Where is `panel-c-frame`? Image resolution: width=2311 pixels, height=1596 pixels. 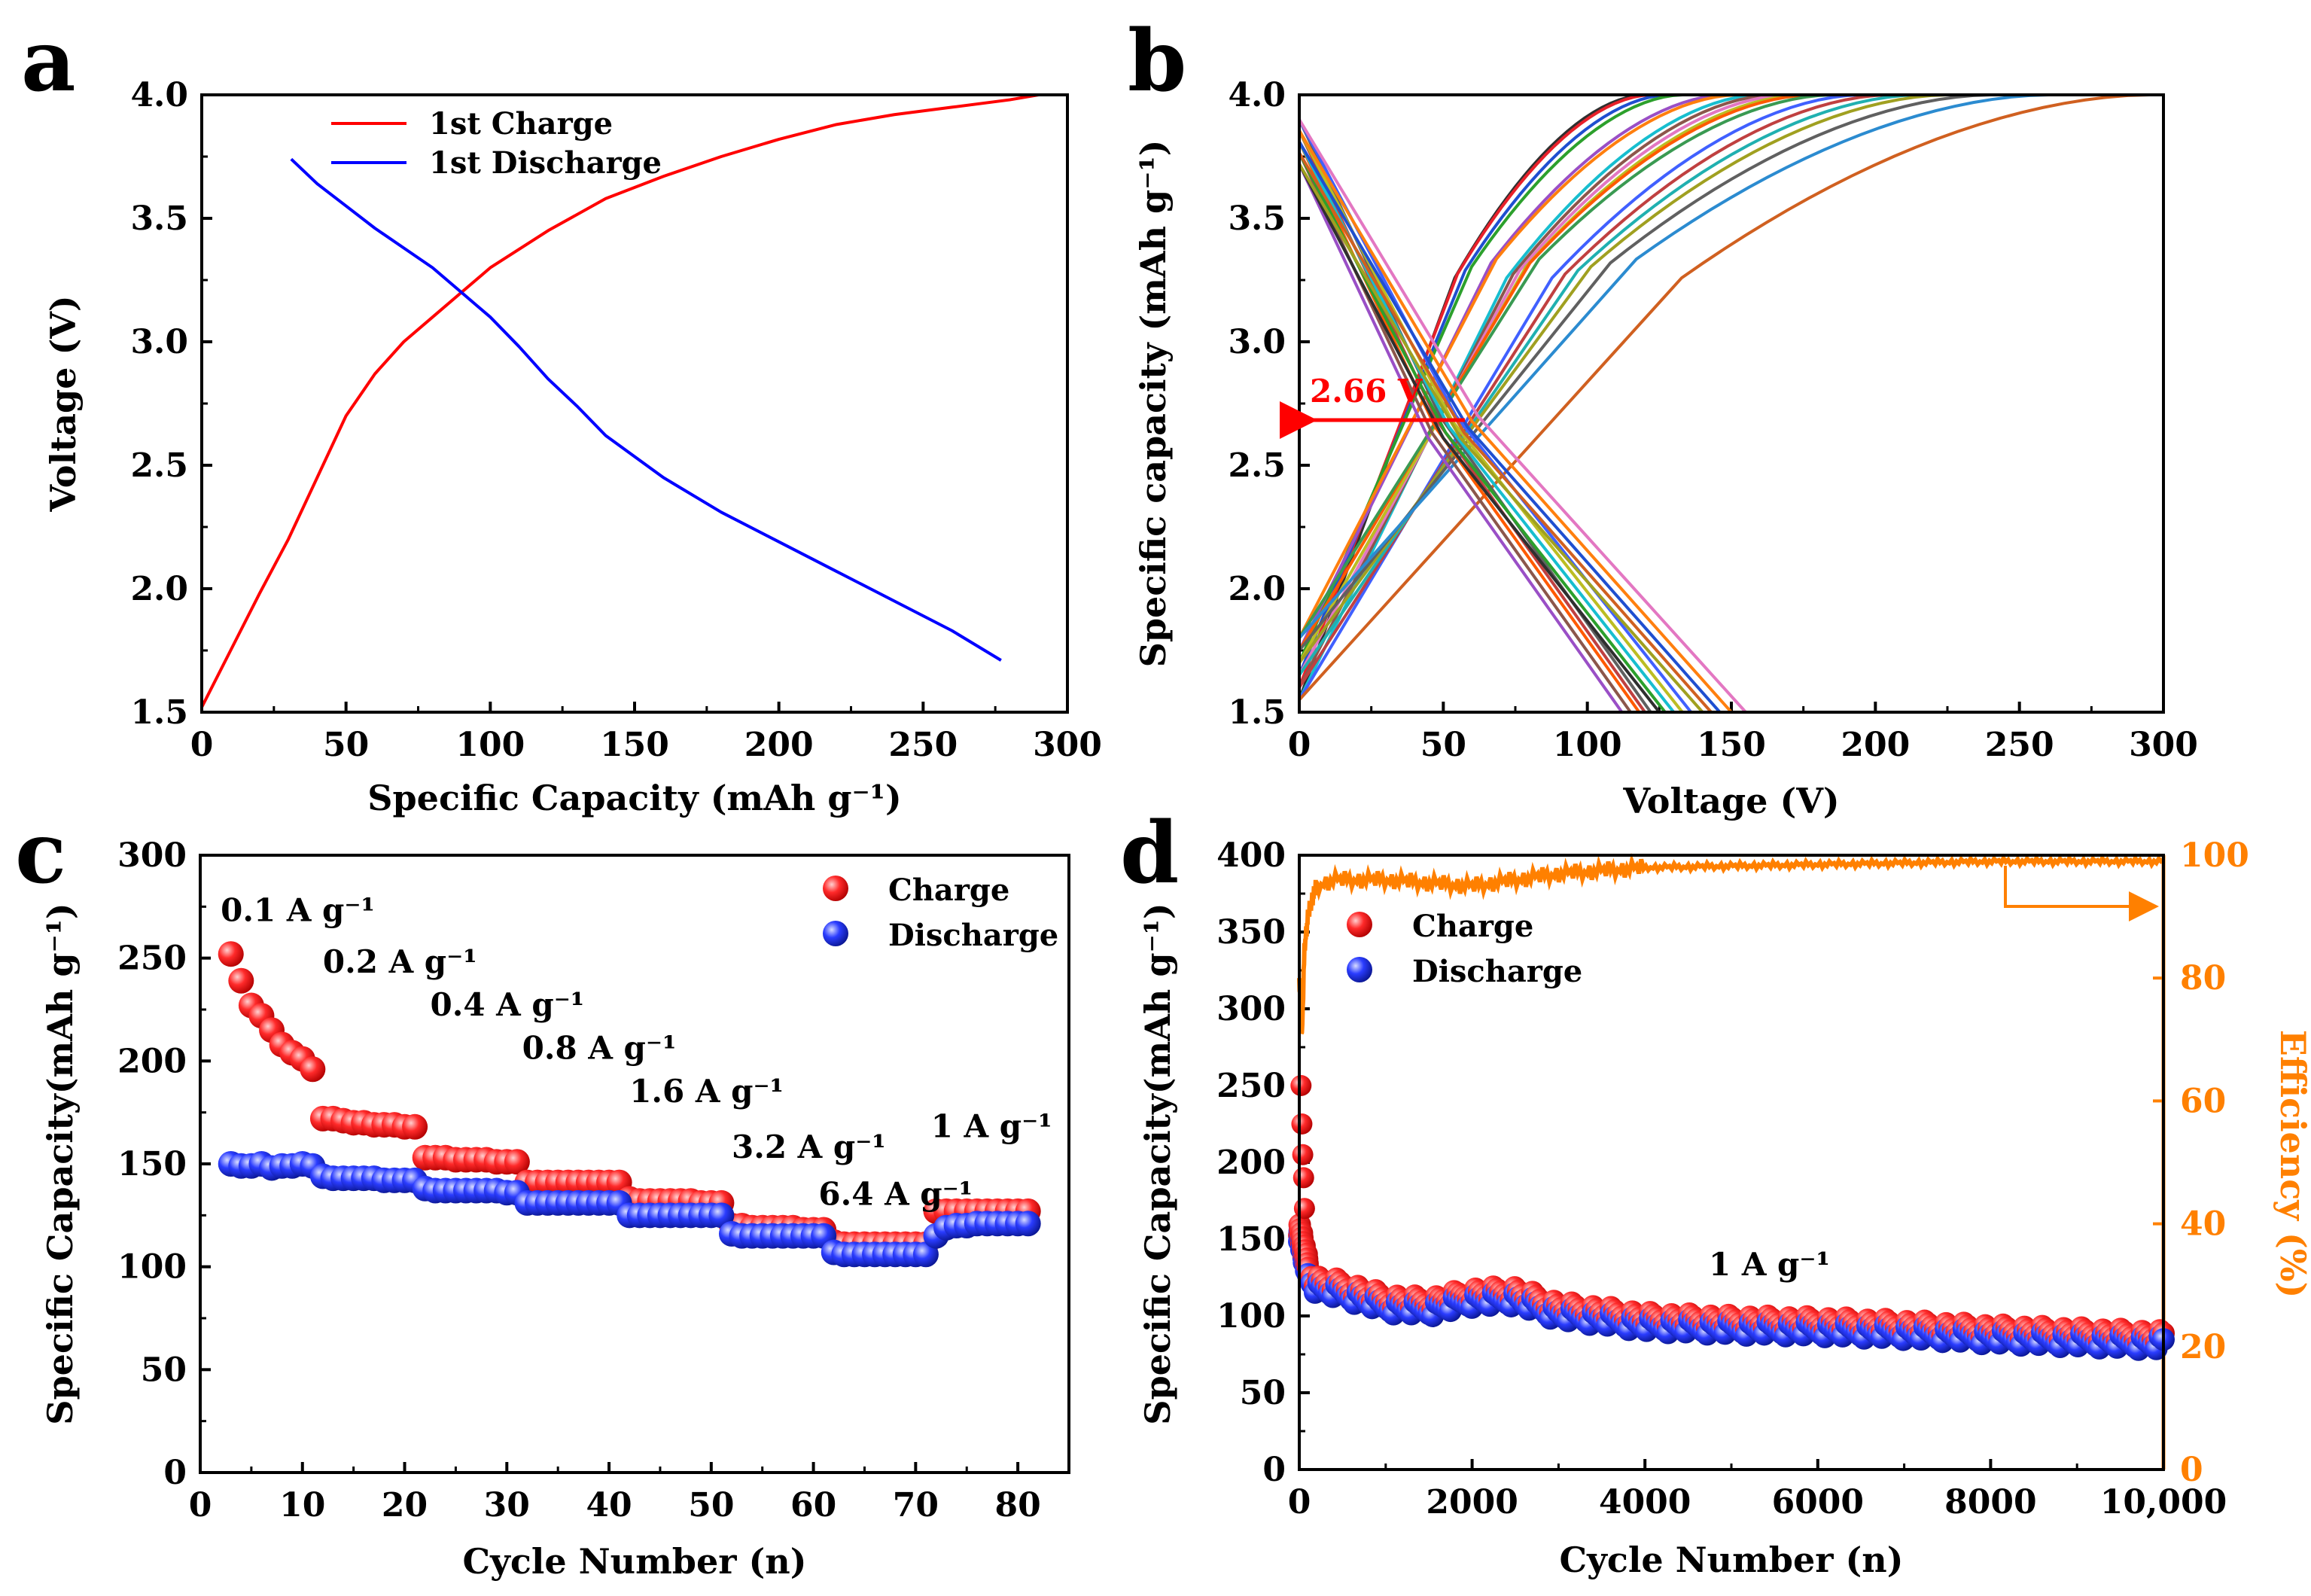
panel-c-frame is located at coordinates (634, 1164).